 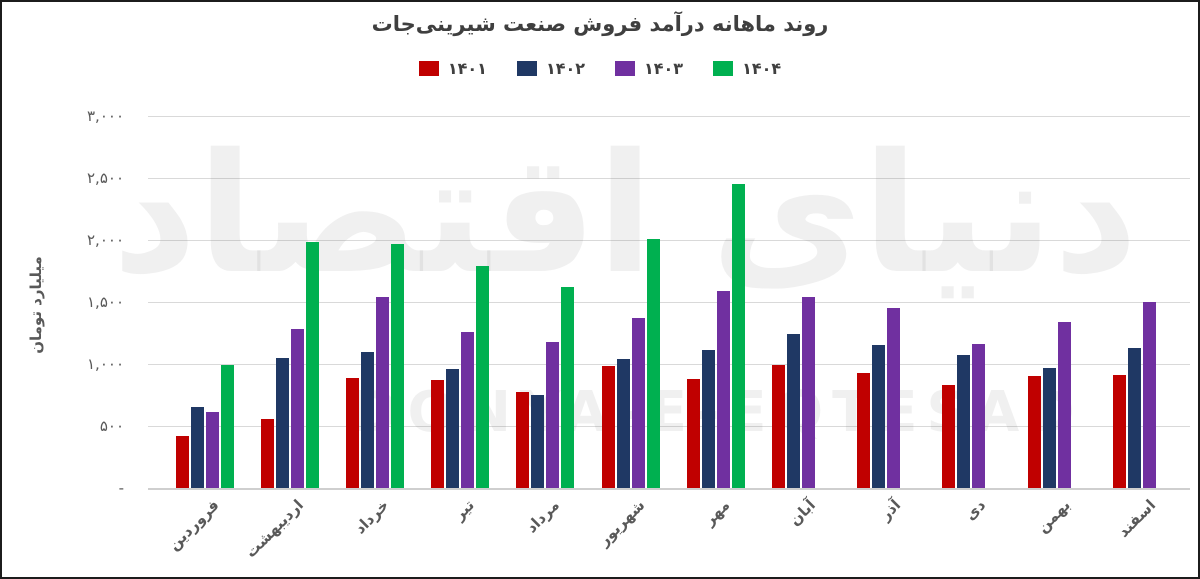 I want to click on y-tick-label: -, so click(x=121, y=488).